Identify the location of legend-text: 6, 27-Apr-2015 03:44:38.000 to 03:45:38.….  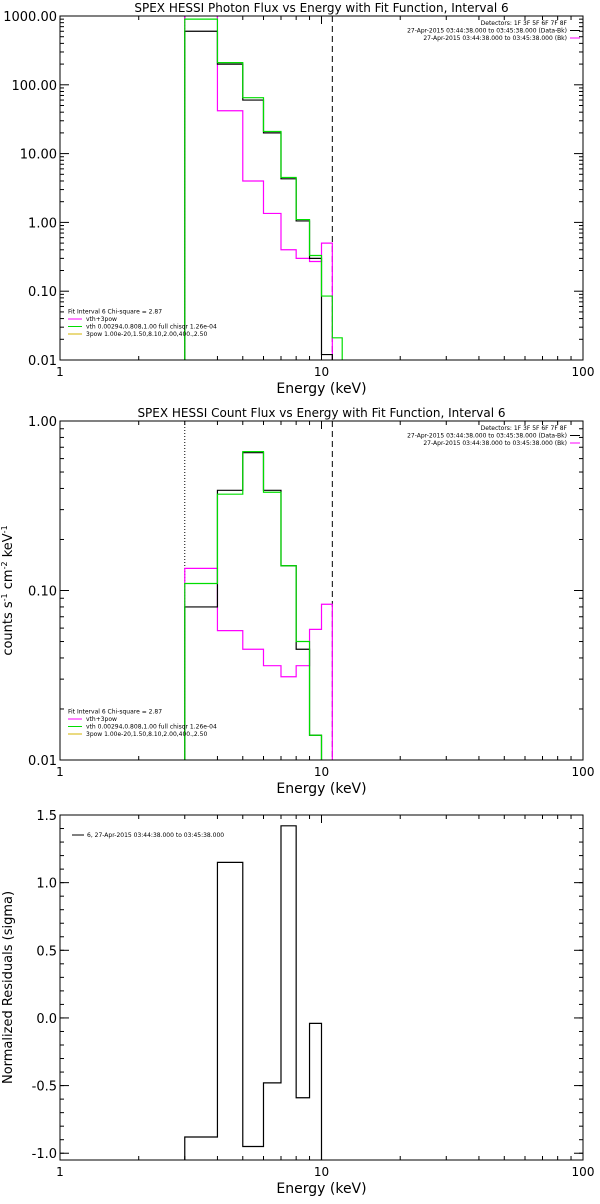
(155, 835).